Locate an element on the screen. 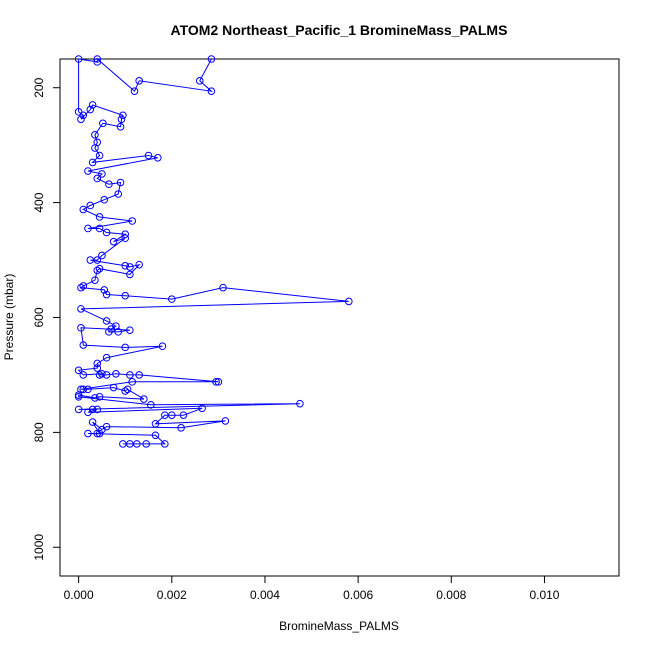 Image resolution: width=650 pixels, height=650 pixels. y-tick-label: 1000 is located at coordinates (39, 547).